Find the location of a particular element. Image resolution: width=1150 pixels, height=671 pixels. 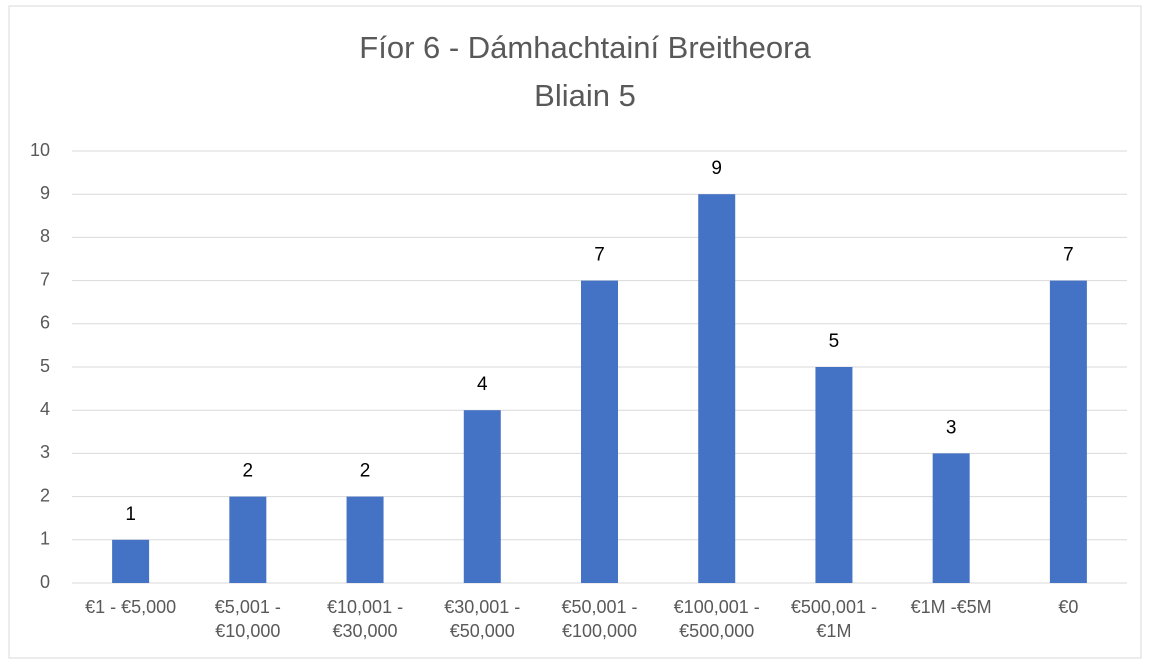

y-tick-label: 0 is located at coordinates (45, 582).